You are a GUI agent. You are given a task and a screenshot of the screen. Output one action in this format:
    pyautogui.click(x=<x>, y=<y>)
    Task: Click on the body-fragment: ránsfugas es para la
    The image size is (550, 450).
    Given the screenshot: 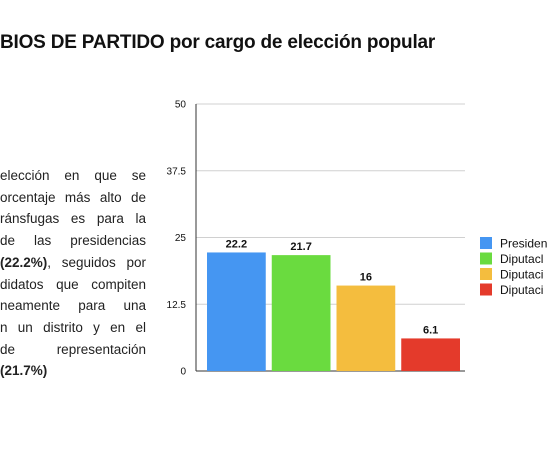 What is the action you would take?
    pyautogui.click(x=73, y=219)
    